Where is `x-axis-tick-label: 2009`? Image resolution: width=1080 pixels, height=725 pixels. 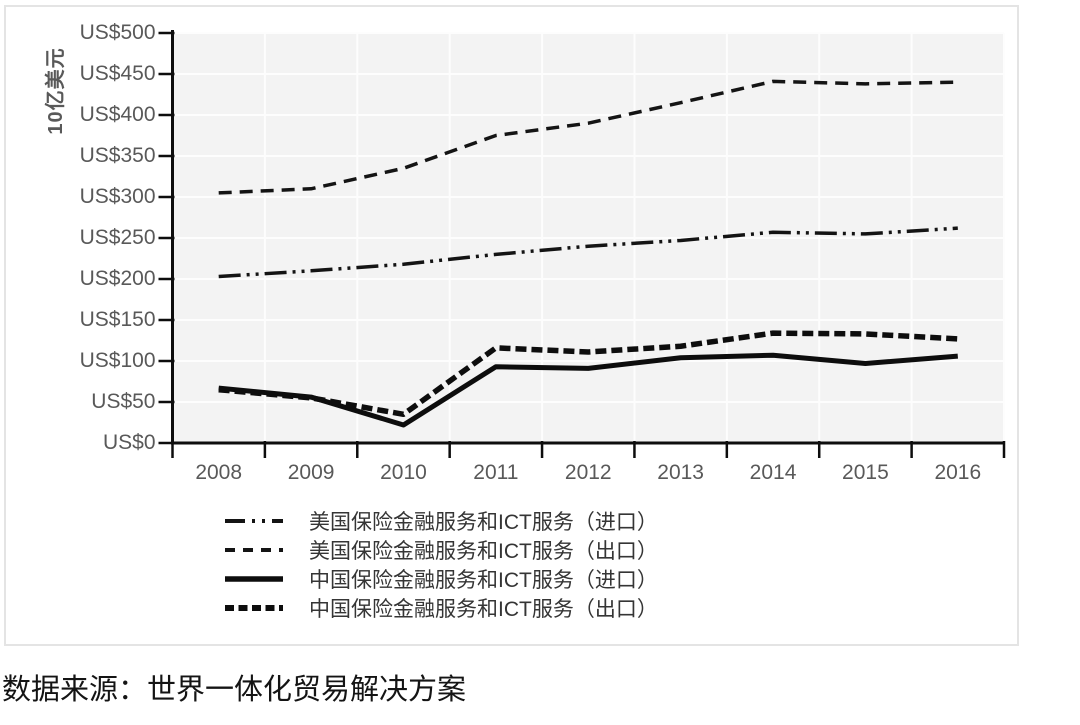 x-axis-tick-label: 2009 is located at coordinates (311, 472).